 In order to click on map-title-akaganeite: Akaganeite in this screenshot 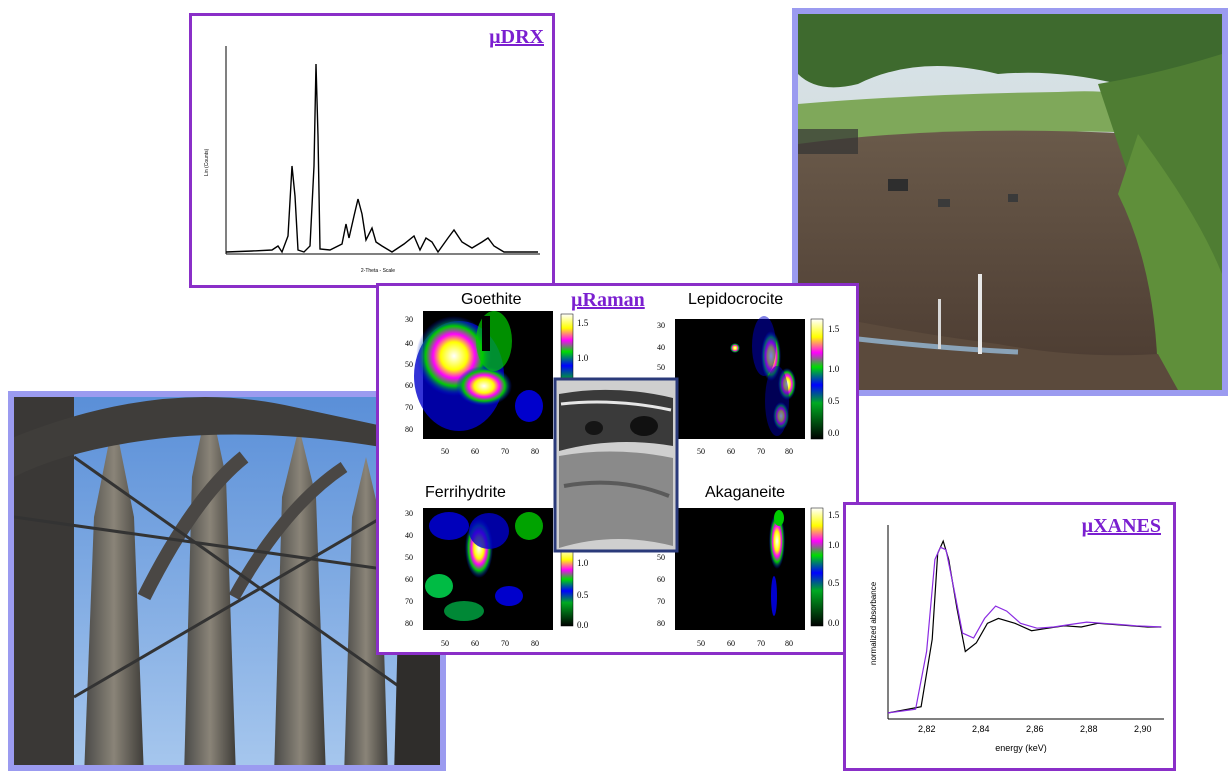, I will do `click(745, 492)`.